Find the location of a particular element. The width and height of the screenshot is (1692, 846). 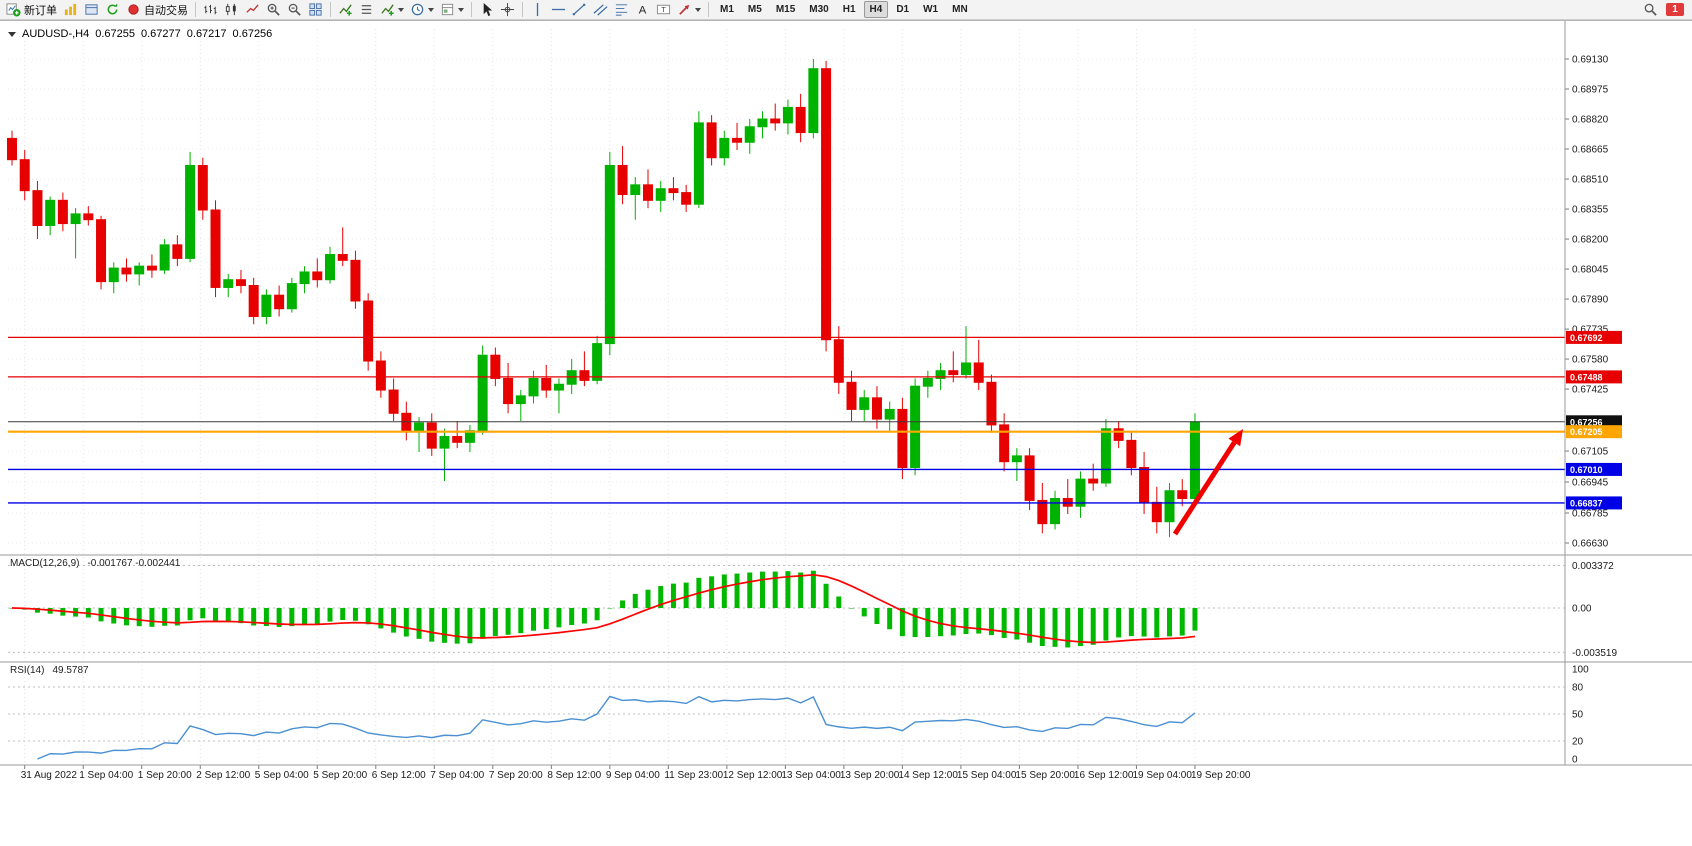

arrow-objects-button is located at coordinates (689, 10).